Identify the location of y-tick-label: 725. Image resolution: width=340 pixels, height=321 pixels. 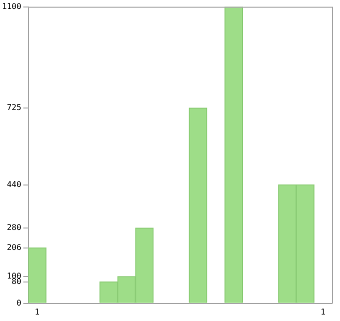
(14, 107).